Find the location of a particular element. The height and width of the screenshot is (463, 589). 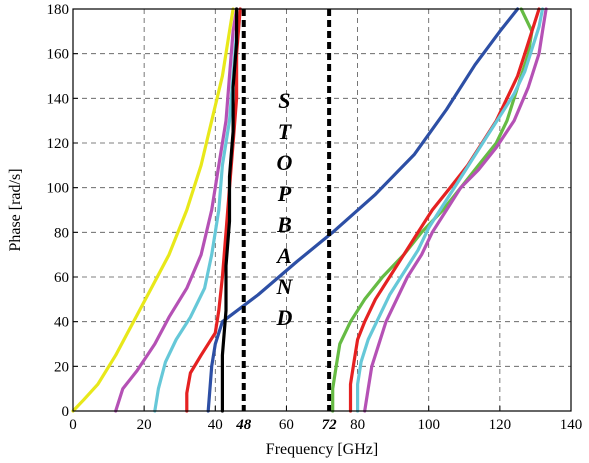

y-tick-label: 60 is located at coordinates (61, 278).